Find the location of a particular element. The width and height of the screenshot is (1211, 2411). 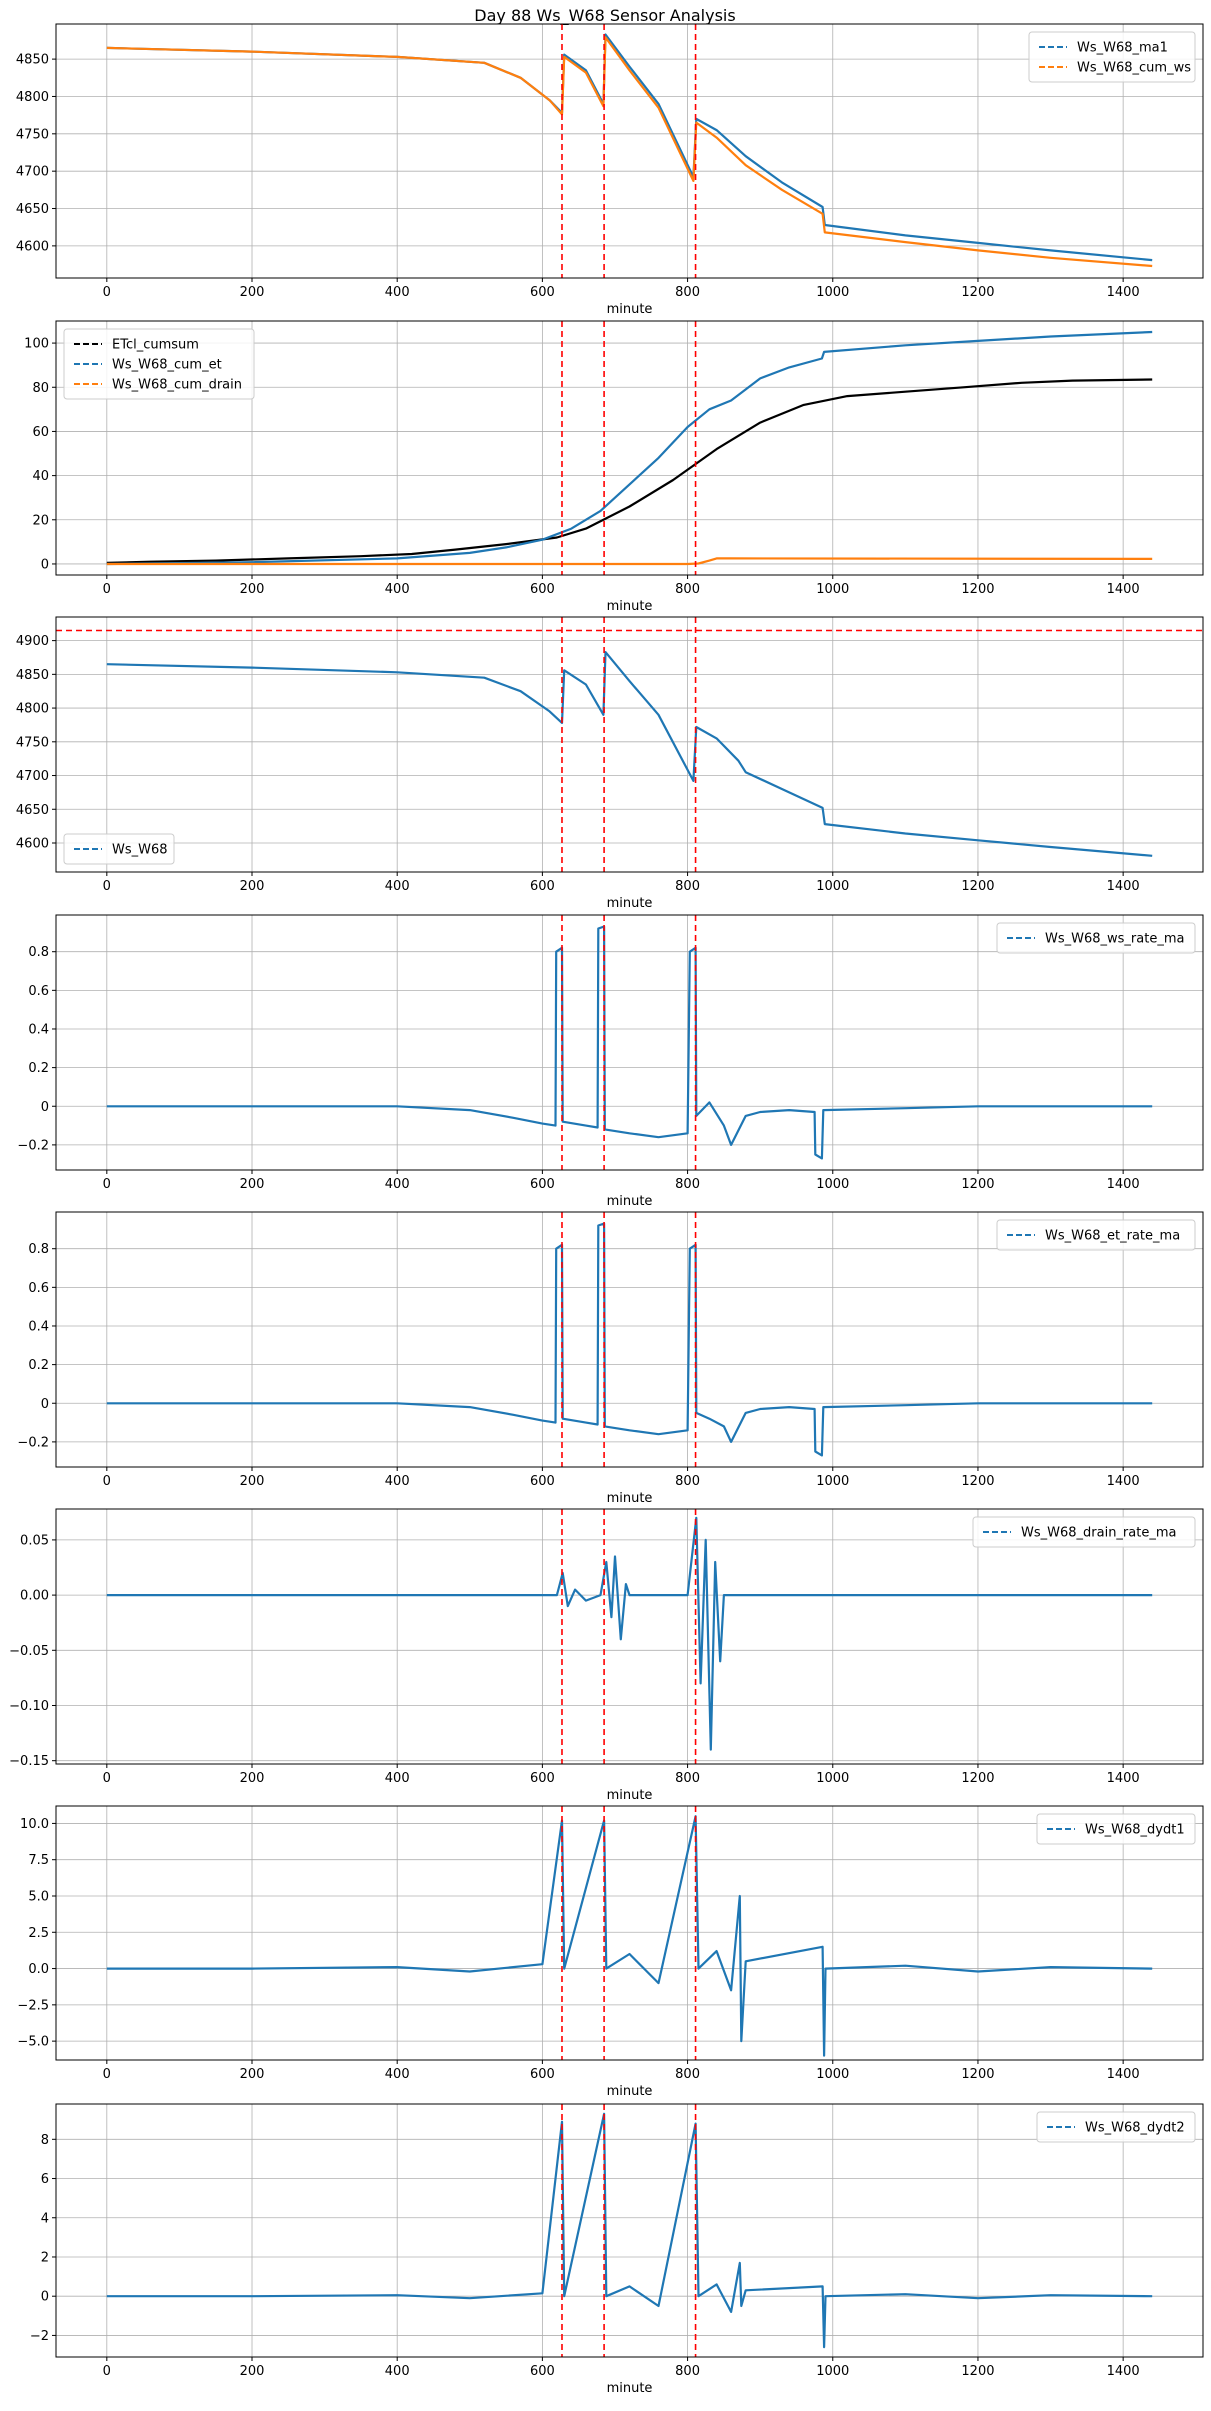

y-tick-label: 4 is located at coordinates (45, 2218).